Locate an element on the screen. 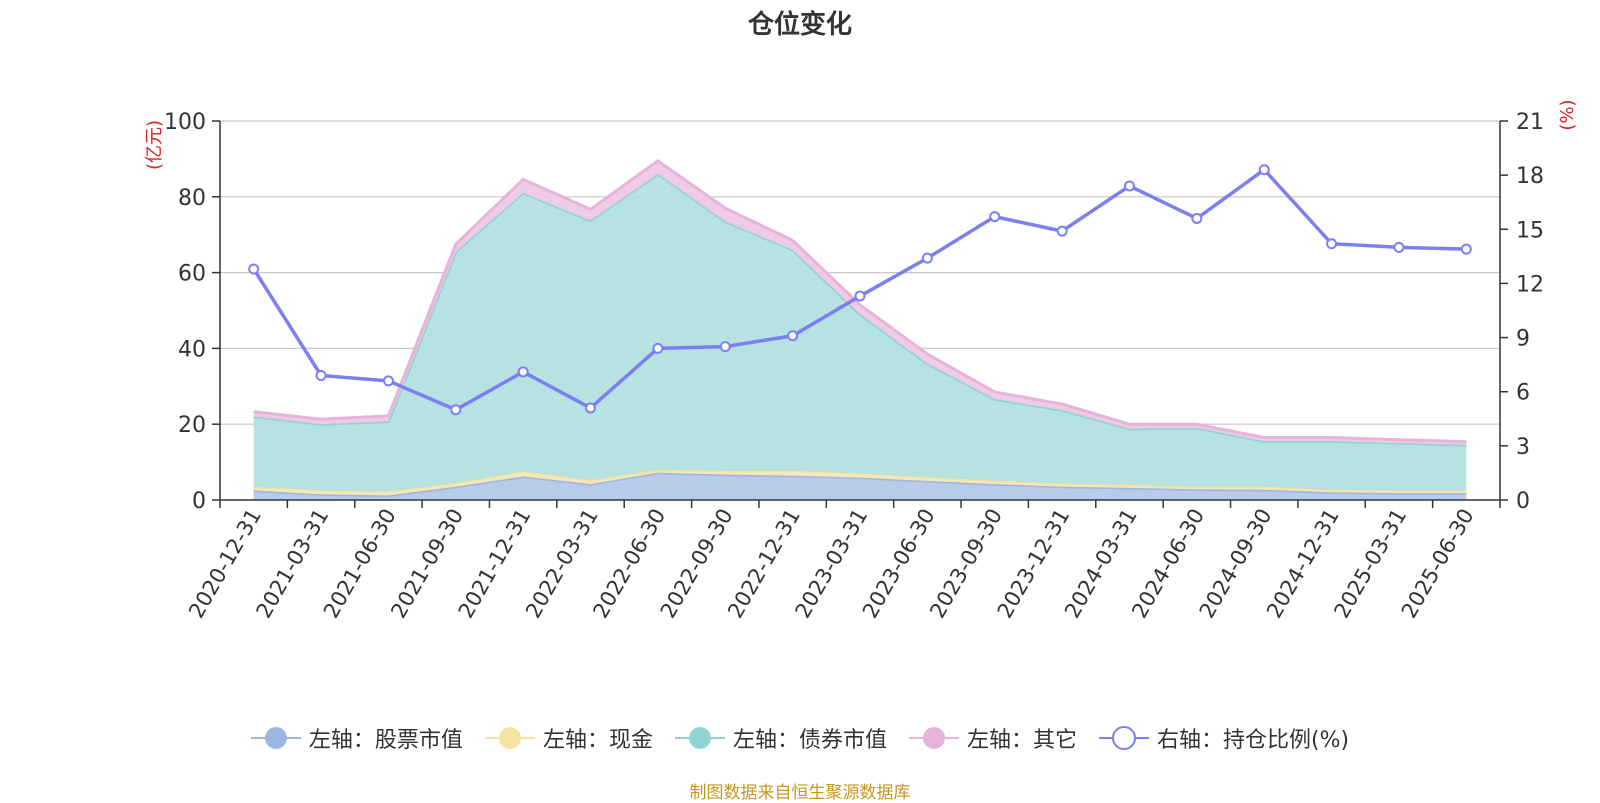 The width and height of the screenshot is (1600, 803). area-左轴：股票市值 is located at coordinates (860, 486).